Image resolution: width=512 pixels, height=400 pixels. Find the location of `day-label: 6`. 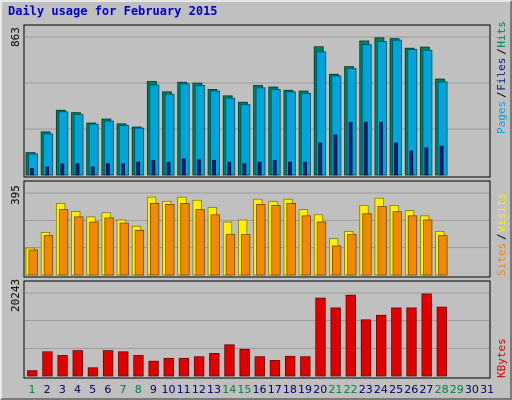

day-label: 6 is located at coordinates (107, 389).